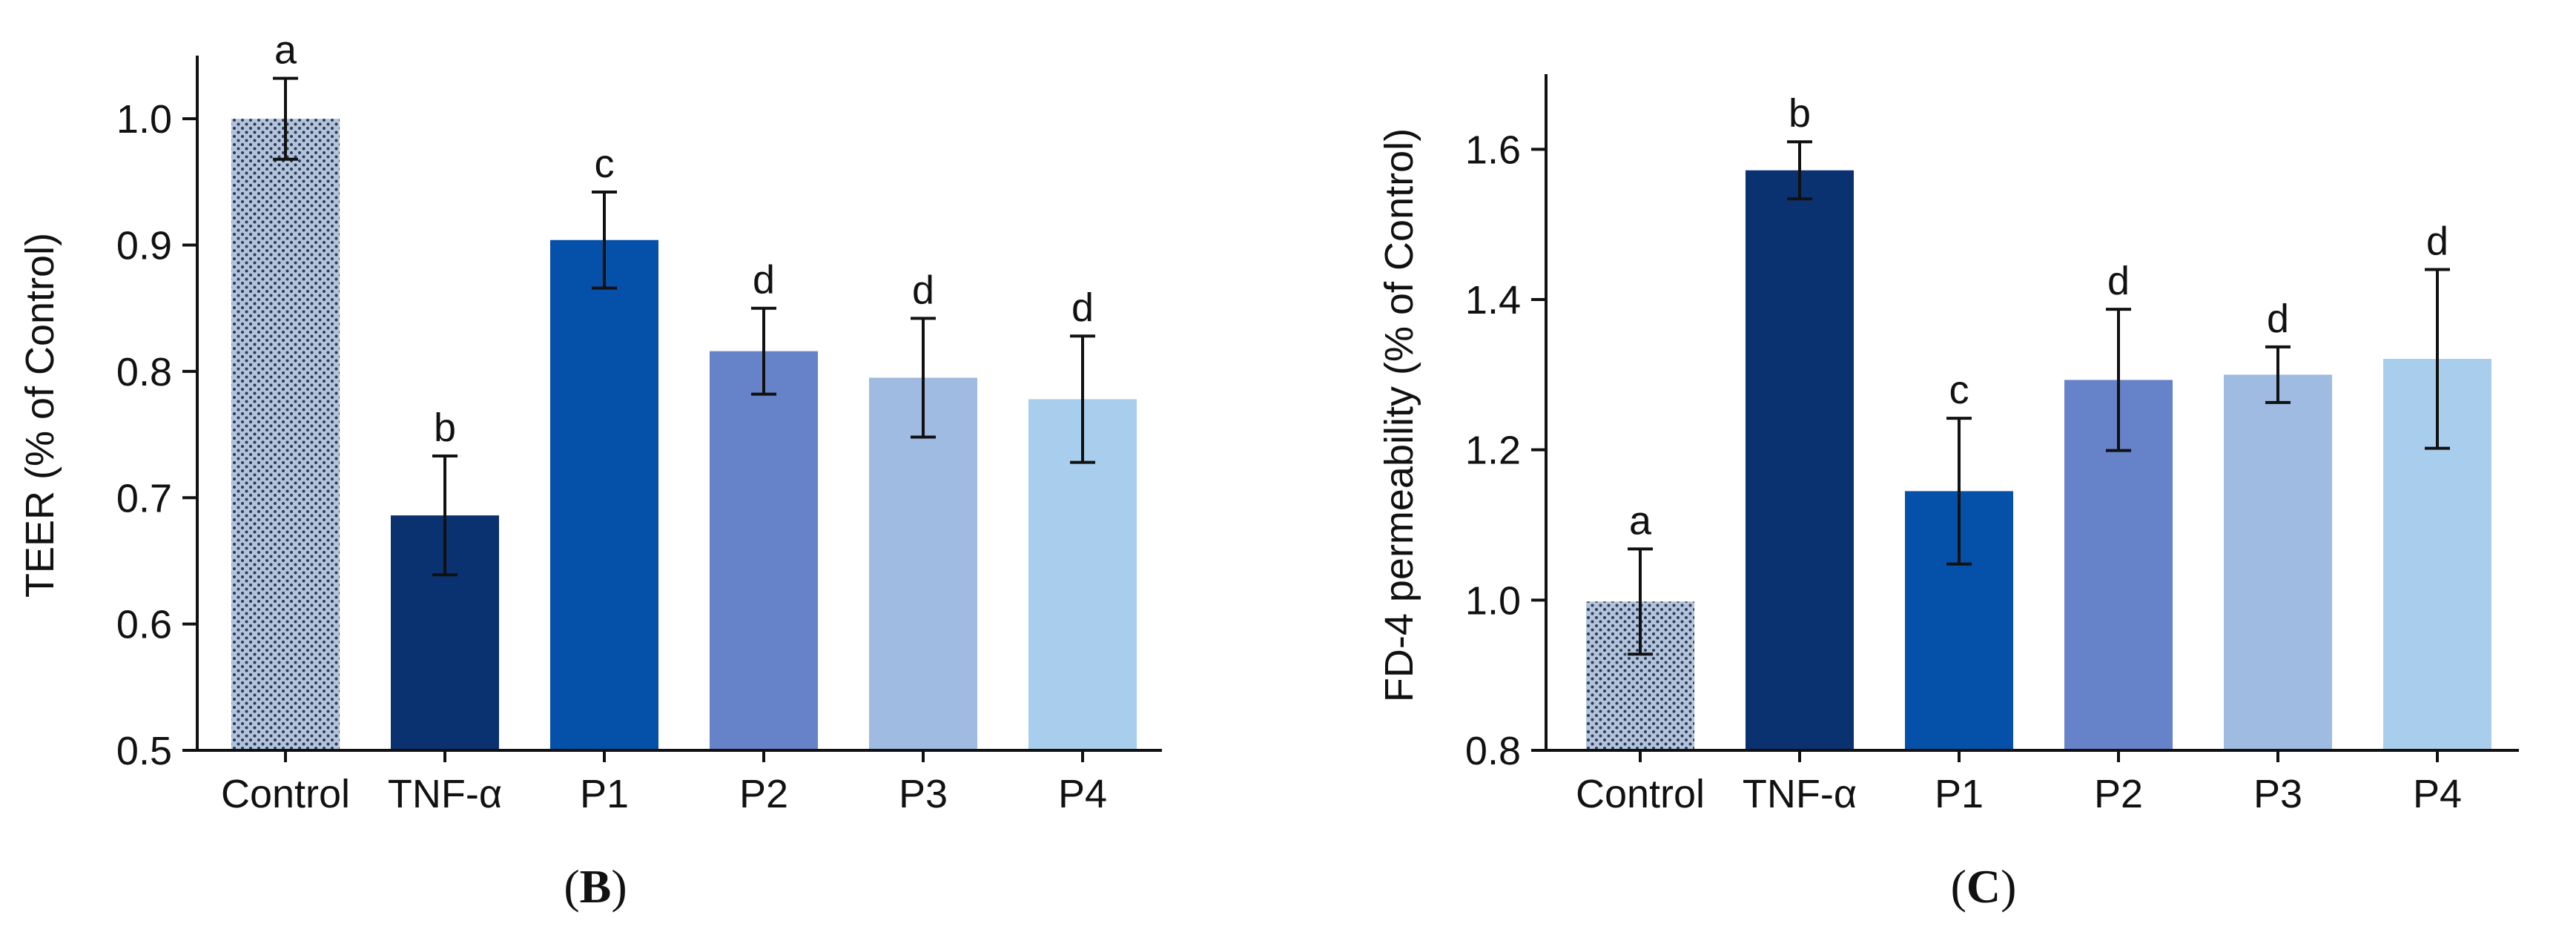  I want to click on y-tick-label-2: 0.6, so click(144, 625).